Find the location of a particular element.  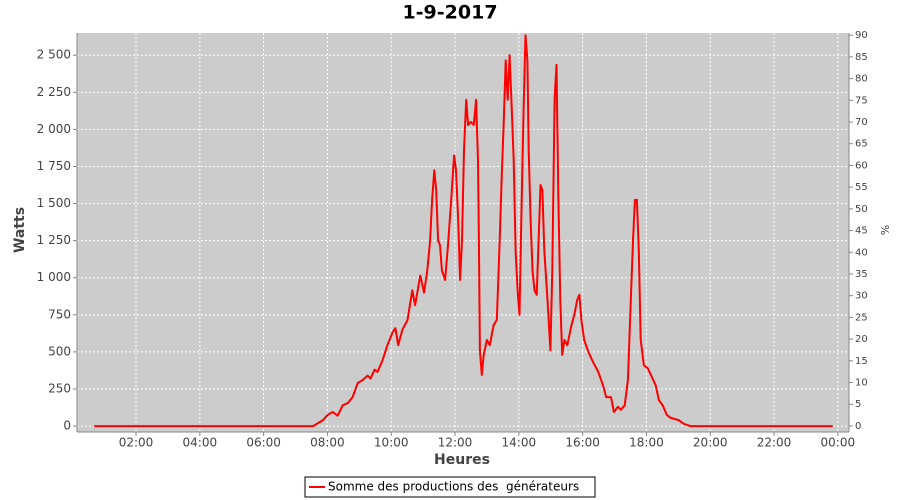

y-tick-label: 1 750 is located at coordinates (54, 166).